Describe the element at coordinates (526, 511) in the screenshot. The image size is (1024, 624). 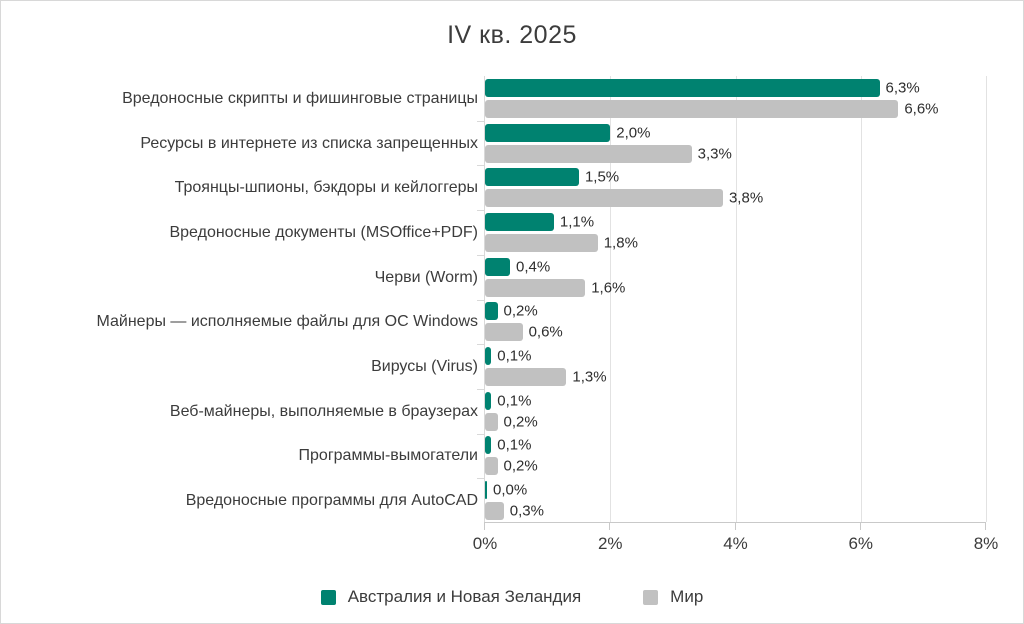
I see `bar-value-label: 0,3%` at that location.